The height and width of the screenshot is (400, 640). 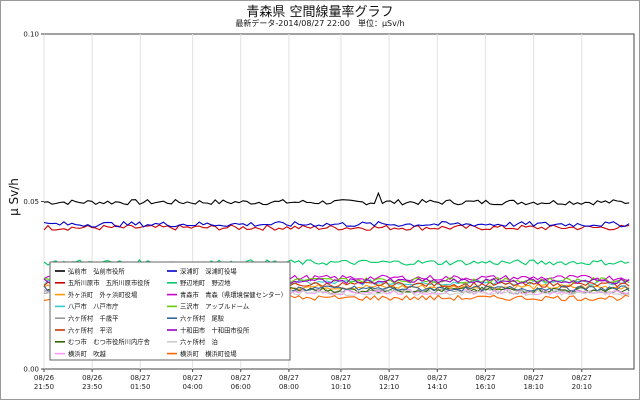 What do you see at coordinates (533, 387) in the screenshot?
I see `x-tick-time: 18:10` at bounding box center [533, 387].